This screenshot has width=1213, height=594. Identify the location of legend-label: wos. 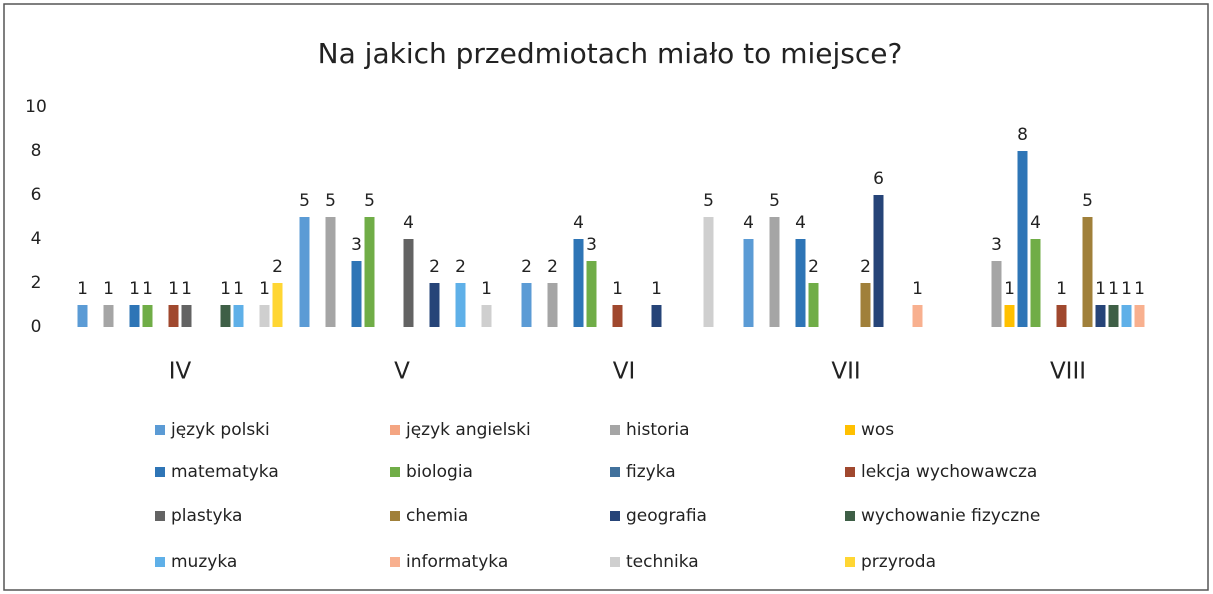
(877, 430).